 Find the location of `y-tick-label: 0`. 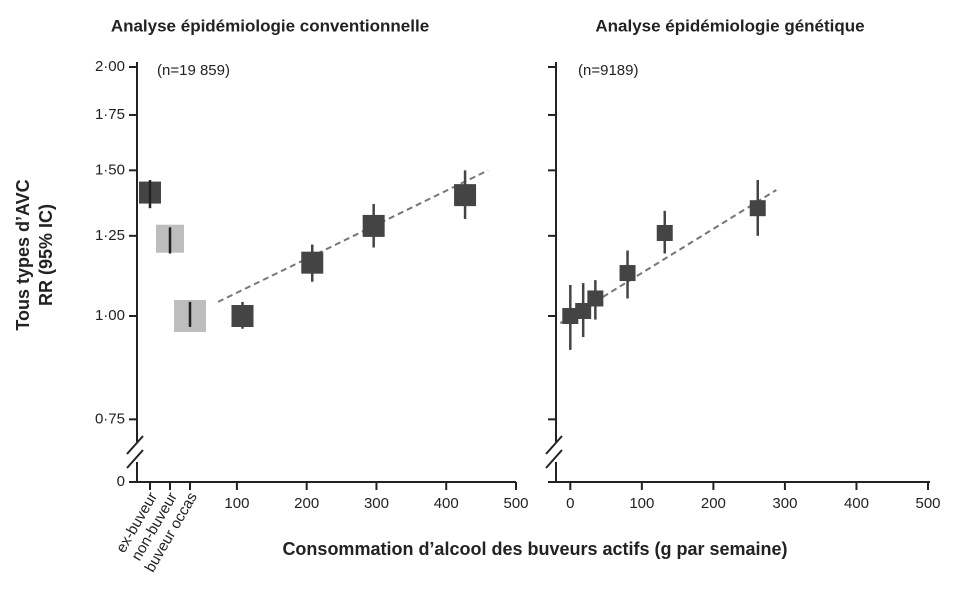

y-tick-label: 0 is located at coordinates (121, 481).